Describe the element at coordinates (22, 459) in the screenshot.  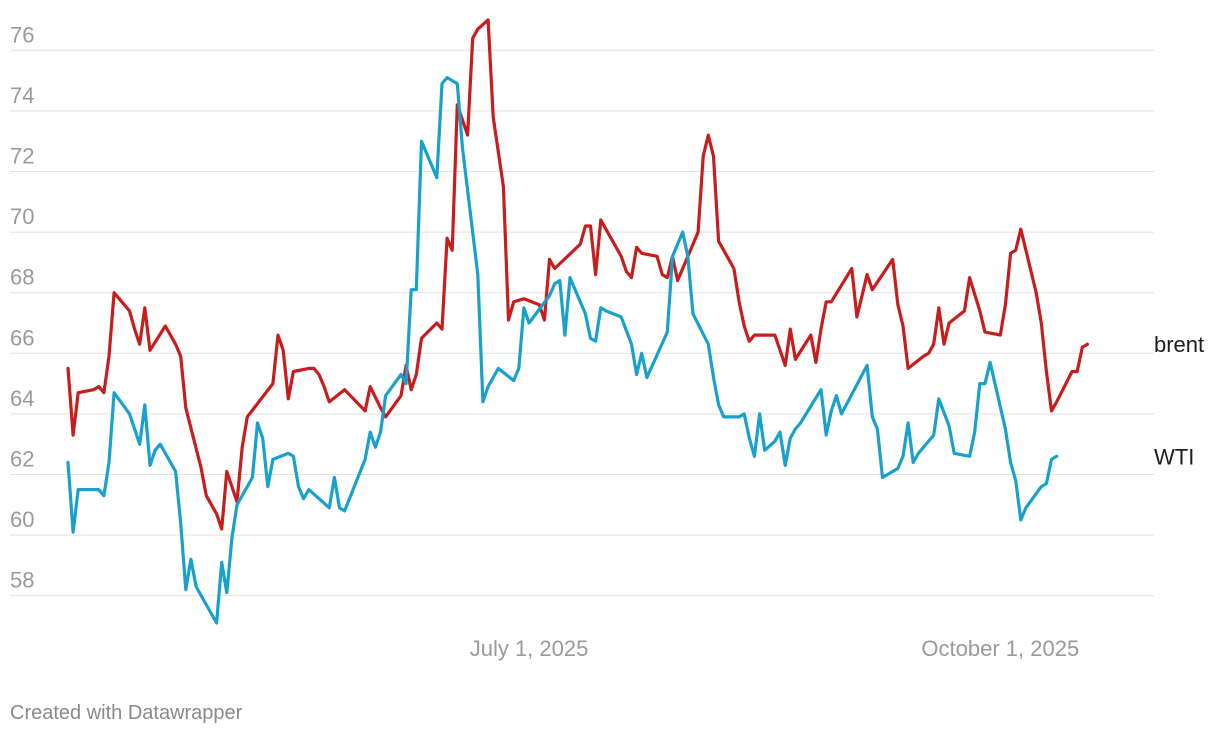
I see `y-tick-label: 62` at that location.